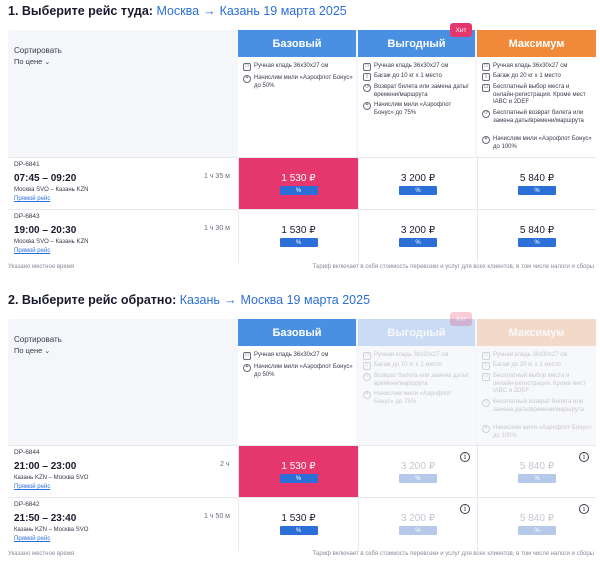 This screenshot has height=563, width=600. Describe the element at coordinates (298, 466) in the screenshot. I see `price-value: 1 530 ₽` at that location.